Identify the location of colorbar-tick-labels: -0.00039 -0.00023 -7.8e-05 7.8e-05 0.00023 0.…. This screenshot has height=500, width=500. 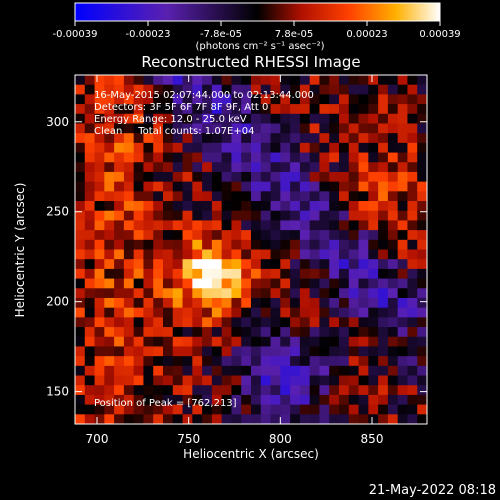
(257, 34).